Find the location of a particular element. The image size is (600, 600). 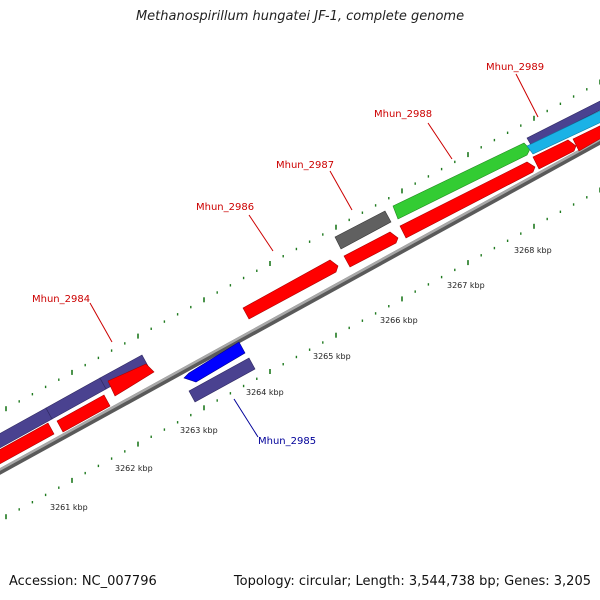

scale-label-3267: 3267 kbp is located at coordinates (466, 285).